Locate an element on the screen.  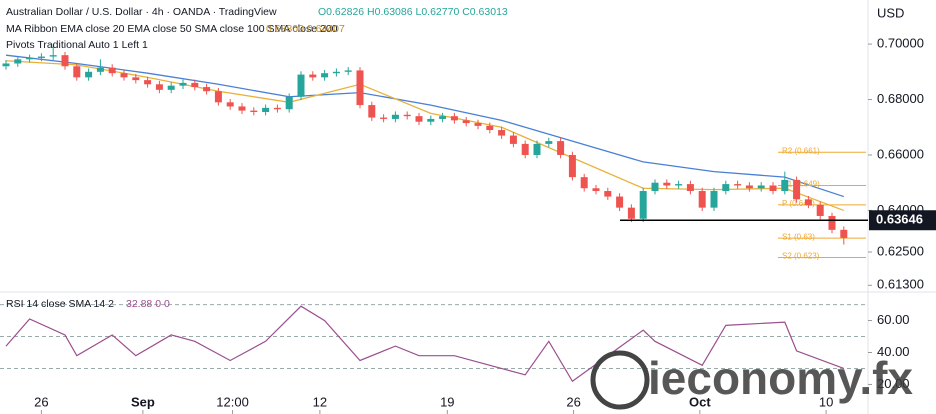
rsi-values: 32.88 0 0 is located at coordinates (148, 304).